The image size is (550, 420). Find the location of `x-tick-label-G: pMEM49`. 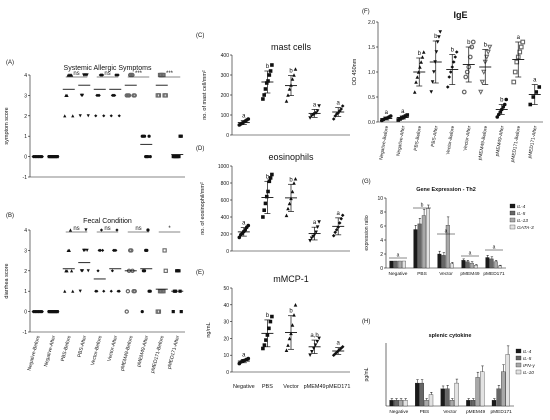

x-tick-label-G: pMEM49 is located at coordinates (470, 274).